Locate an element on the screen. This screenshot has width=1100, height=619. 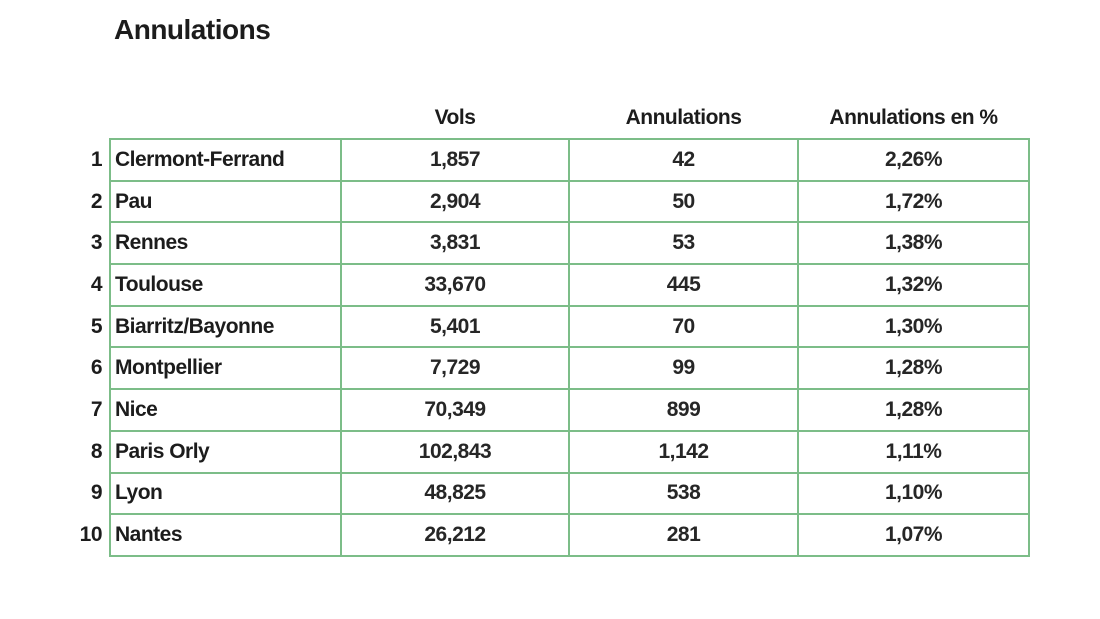
table-row: 6 Montpellier 7,729 99 1,28% is located at coordinates (552, 368).